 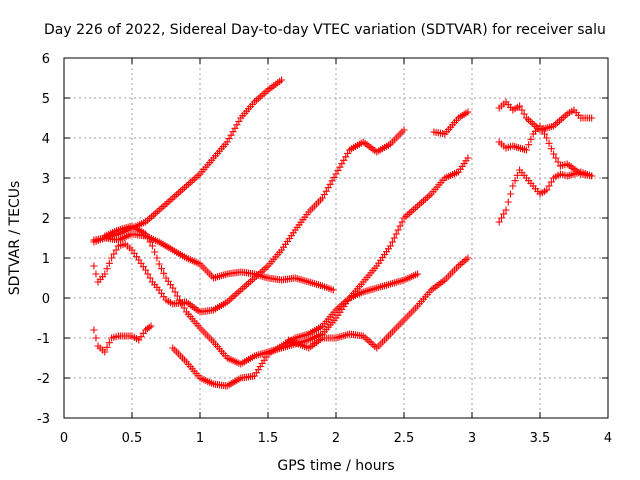 I want to click on y-tick-label: 2, so click(x=46, y=219).